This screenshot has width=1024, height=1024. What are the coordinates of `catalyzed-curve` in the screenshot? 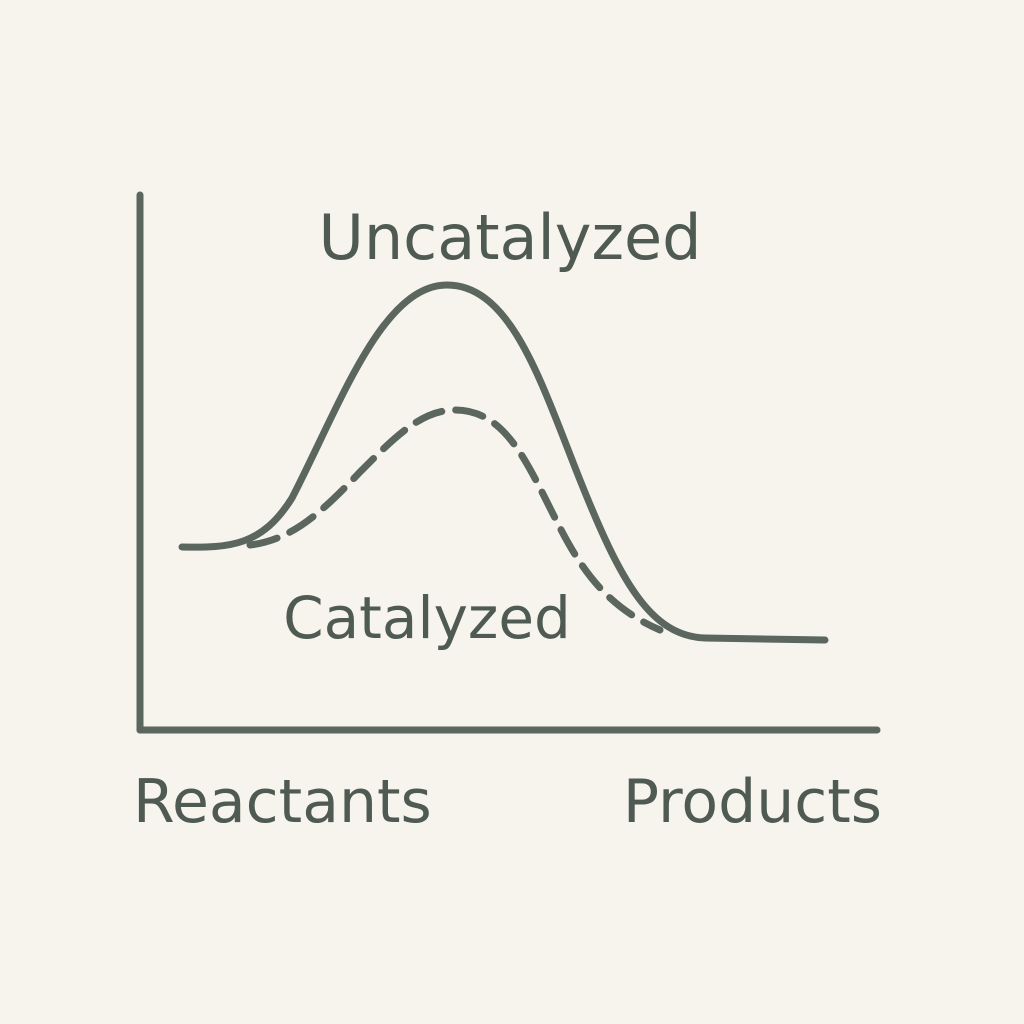 It's located at (455, 520).